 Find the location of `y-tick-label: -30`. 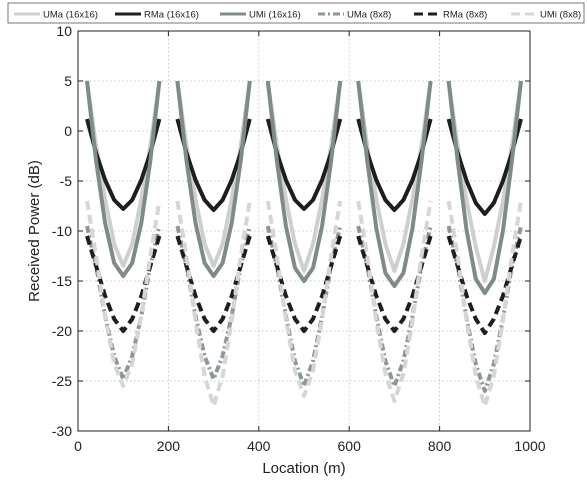

y-tick-label: -30 is located at coordinates (62, 431).